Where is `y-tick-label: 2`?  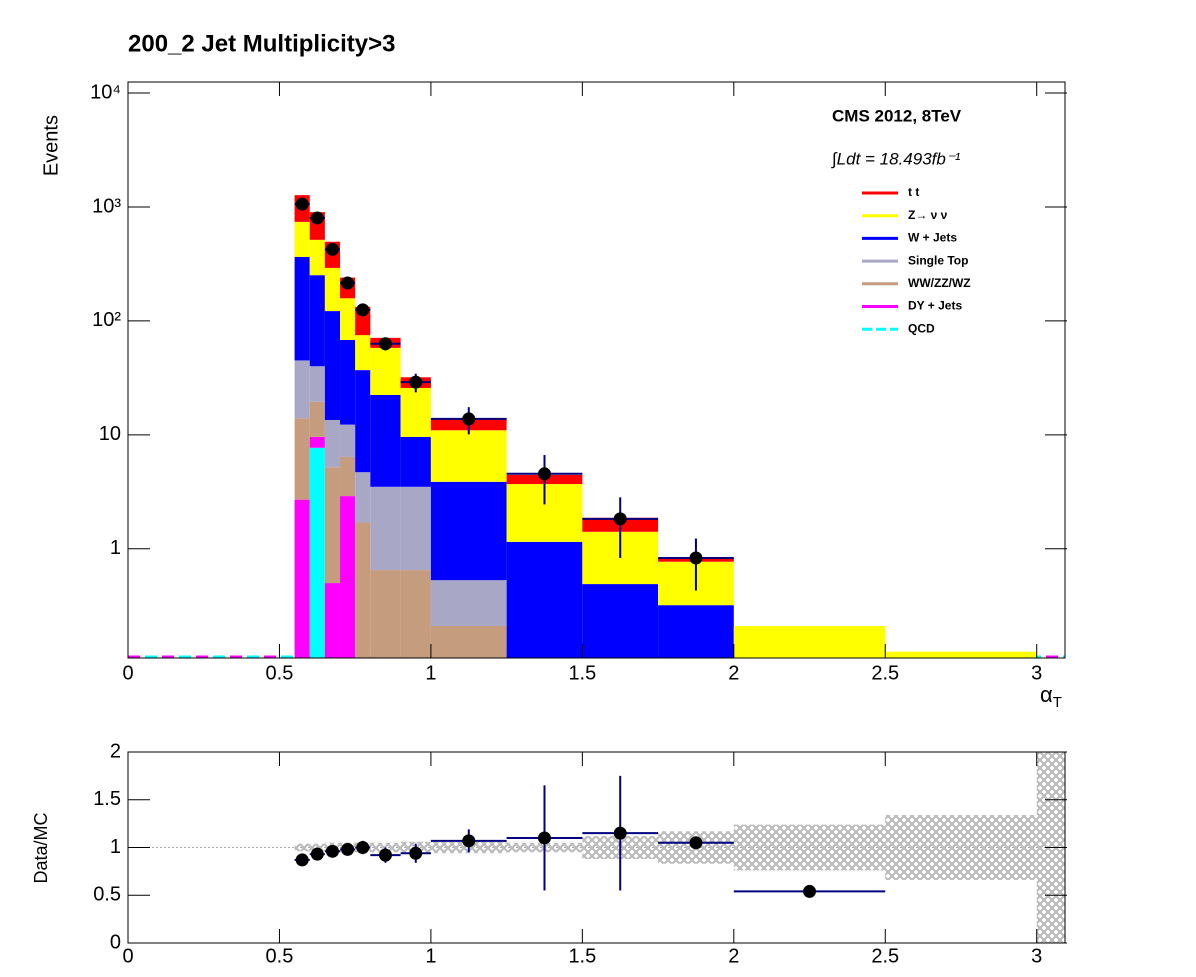 y-tick-label: 2 is located at coordinates (115, 751).